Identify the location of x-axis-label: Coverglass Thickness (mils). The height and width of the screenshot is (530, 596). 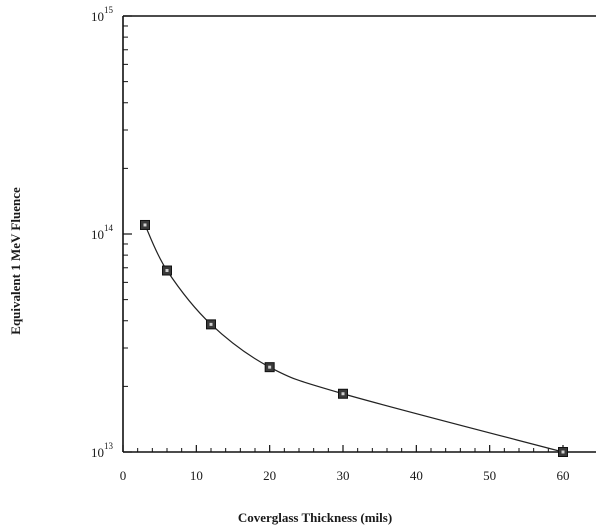
(315, 517).